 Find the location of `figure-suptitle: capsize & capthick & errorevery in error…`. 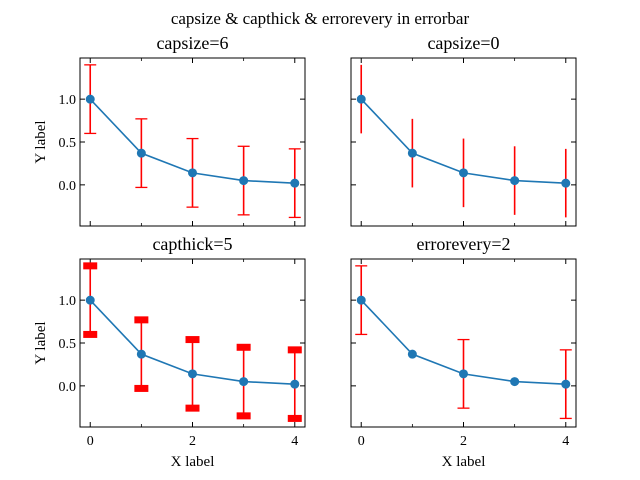

figure-suptitle: capsize & capthick & errorevery in error… is located at coordinates (320, 18).